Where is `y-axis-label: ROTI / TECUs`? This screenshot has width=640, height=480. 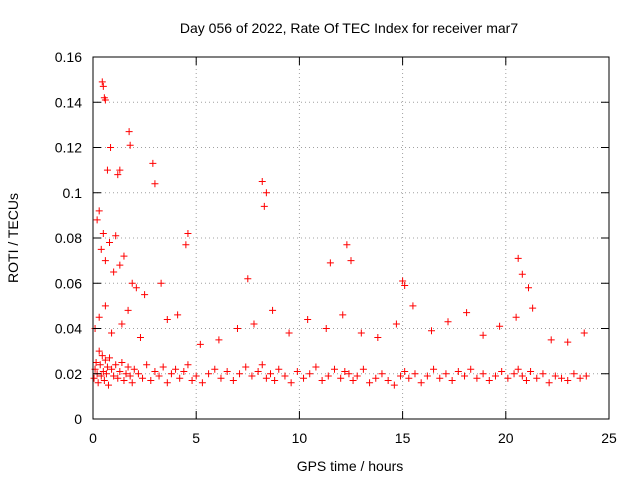 y-axis-label: ROTI / TECUs is located at coordinates (13, 238).